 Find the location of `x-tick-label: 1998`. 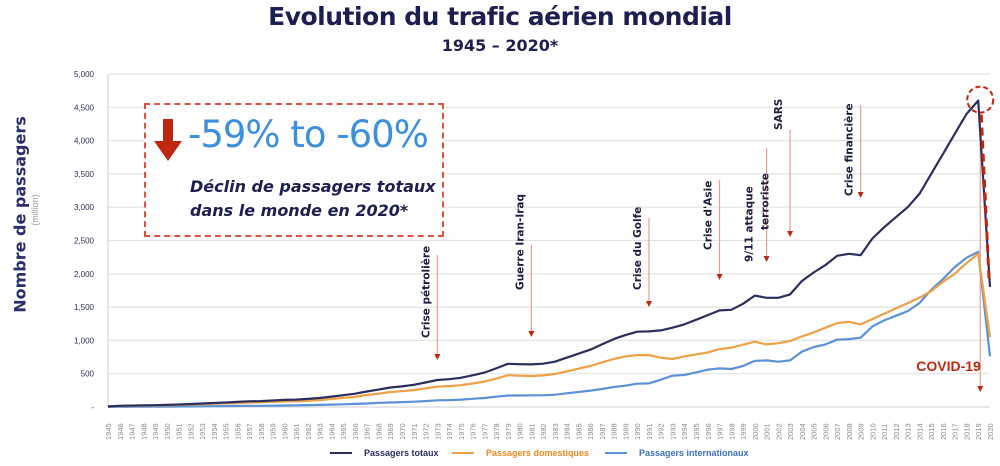

x-tick-label: 1998 is located at coordinates (731, 431).